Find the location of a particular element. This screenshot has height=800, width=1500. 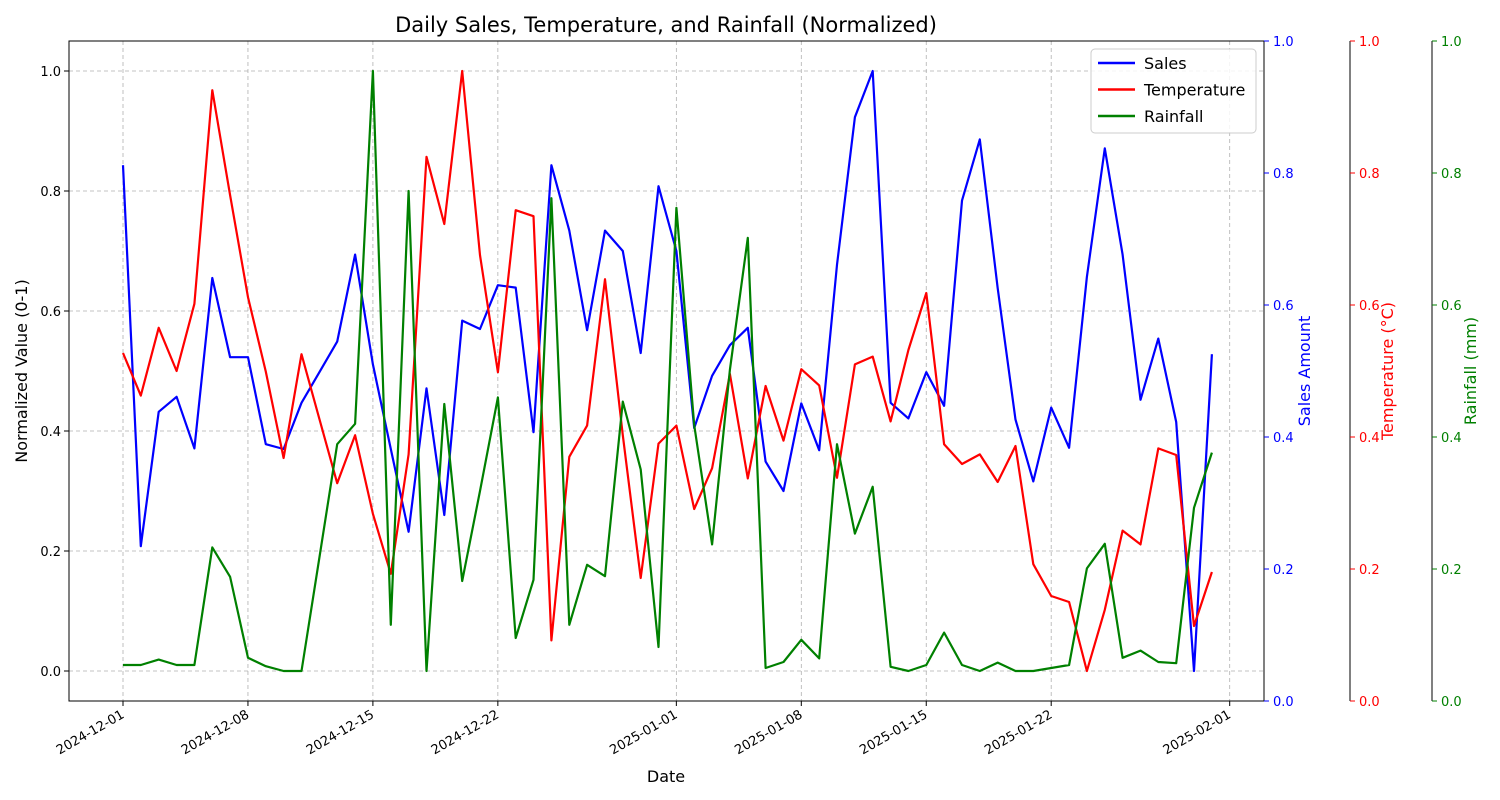

secondary-axis-rainfall-mm: 0.0 0.2 0.4 0.6 0.8 1.0 Rainfall (mm) is located at coordinates (1455, 372).